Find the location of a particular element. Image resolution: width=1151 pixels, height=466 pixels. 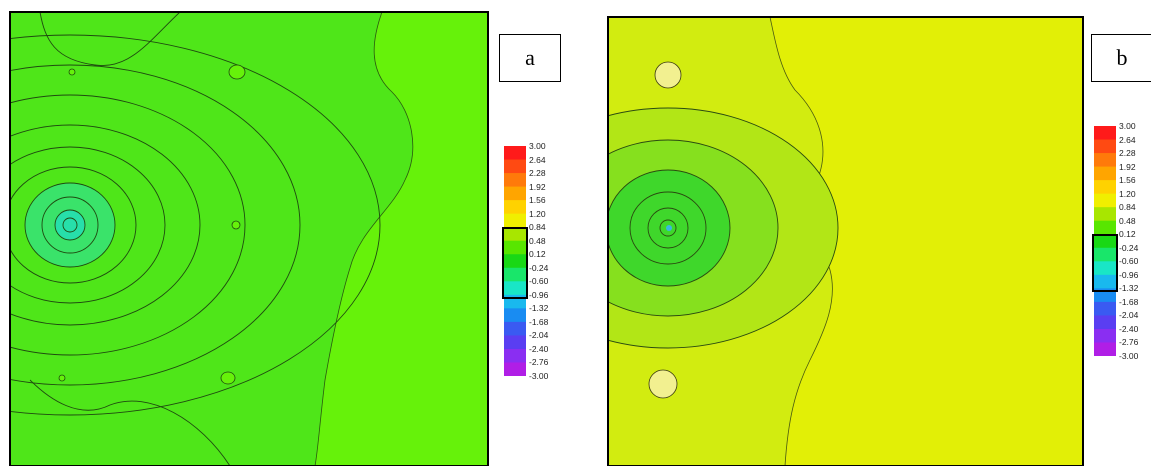

colorbar-a-tick-label: 2.64 is located at coordinates (537, 159).